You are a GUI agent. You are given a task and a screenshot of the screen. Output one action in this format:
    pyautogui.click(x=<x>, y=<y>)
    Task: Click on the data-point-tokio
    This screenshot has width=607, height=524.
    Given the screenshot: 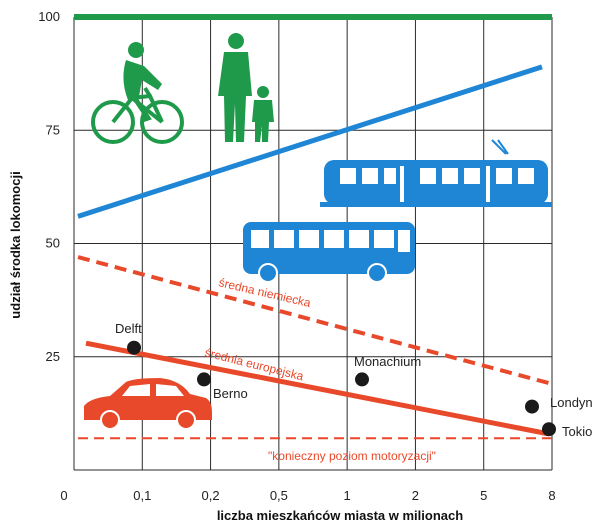 What is the action you would take?
    pyautogui.click(x=549, y=429)
    